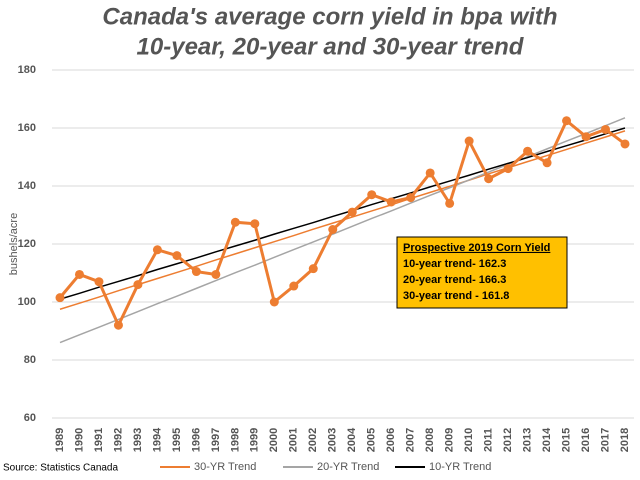  Describe the element at coordinates (27, 70) in the screenshot. I see `y-tick-label: 180` at that location.